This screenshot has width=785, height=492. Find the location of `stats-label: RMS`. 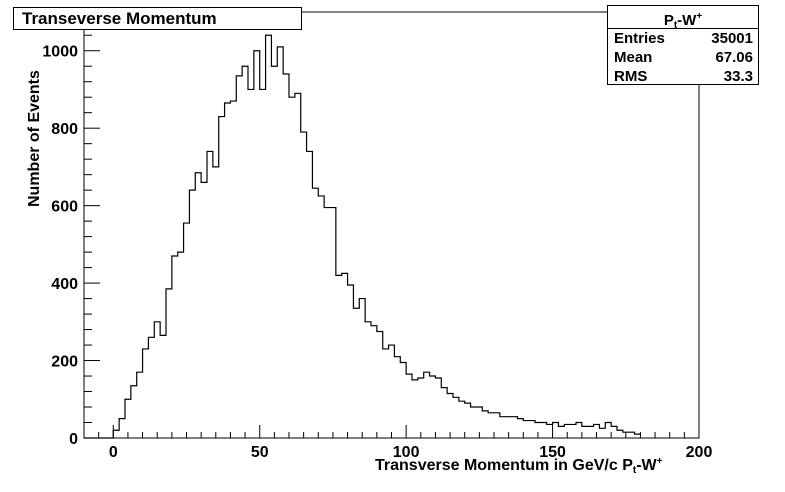

stats-label: RMS is located at coordinates (631, 76).